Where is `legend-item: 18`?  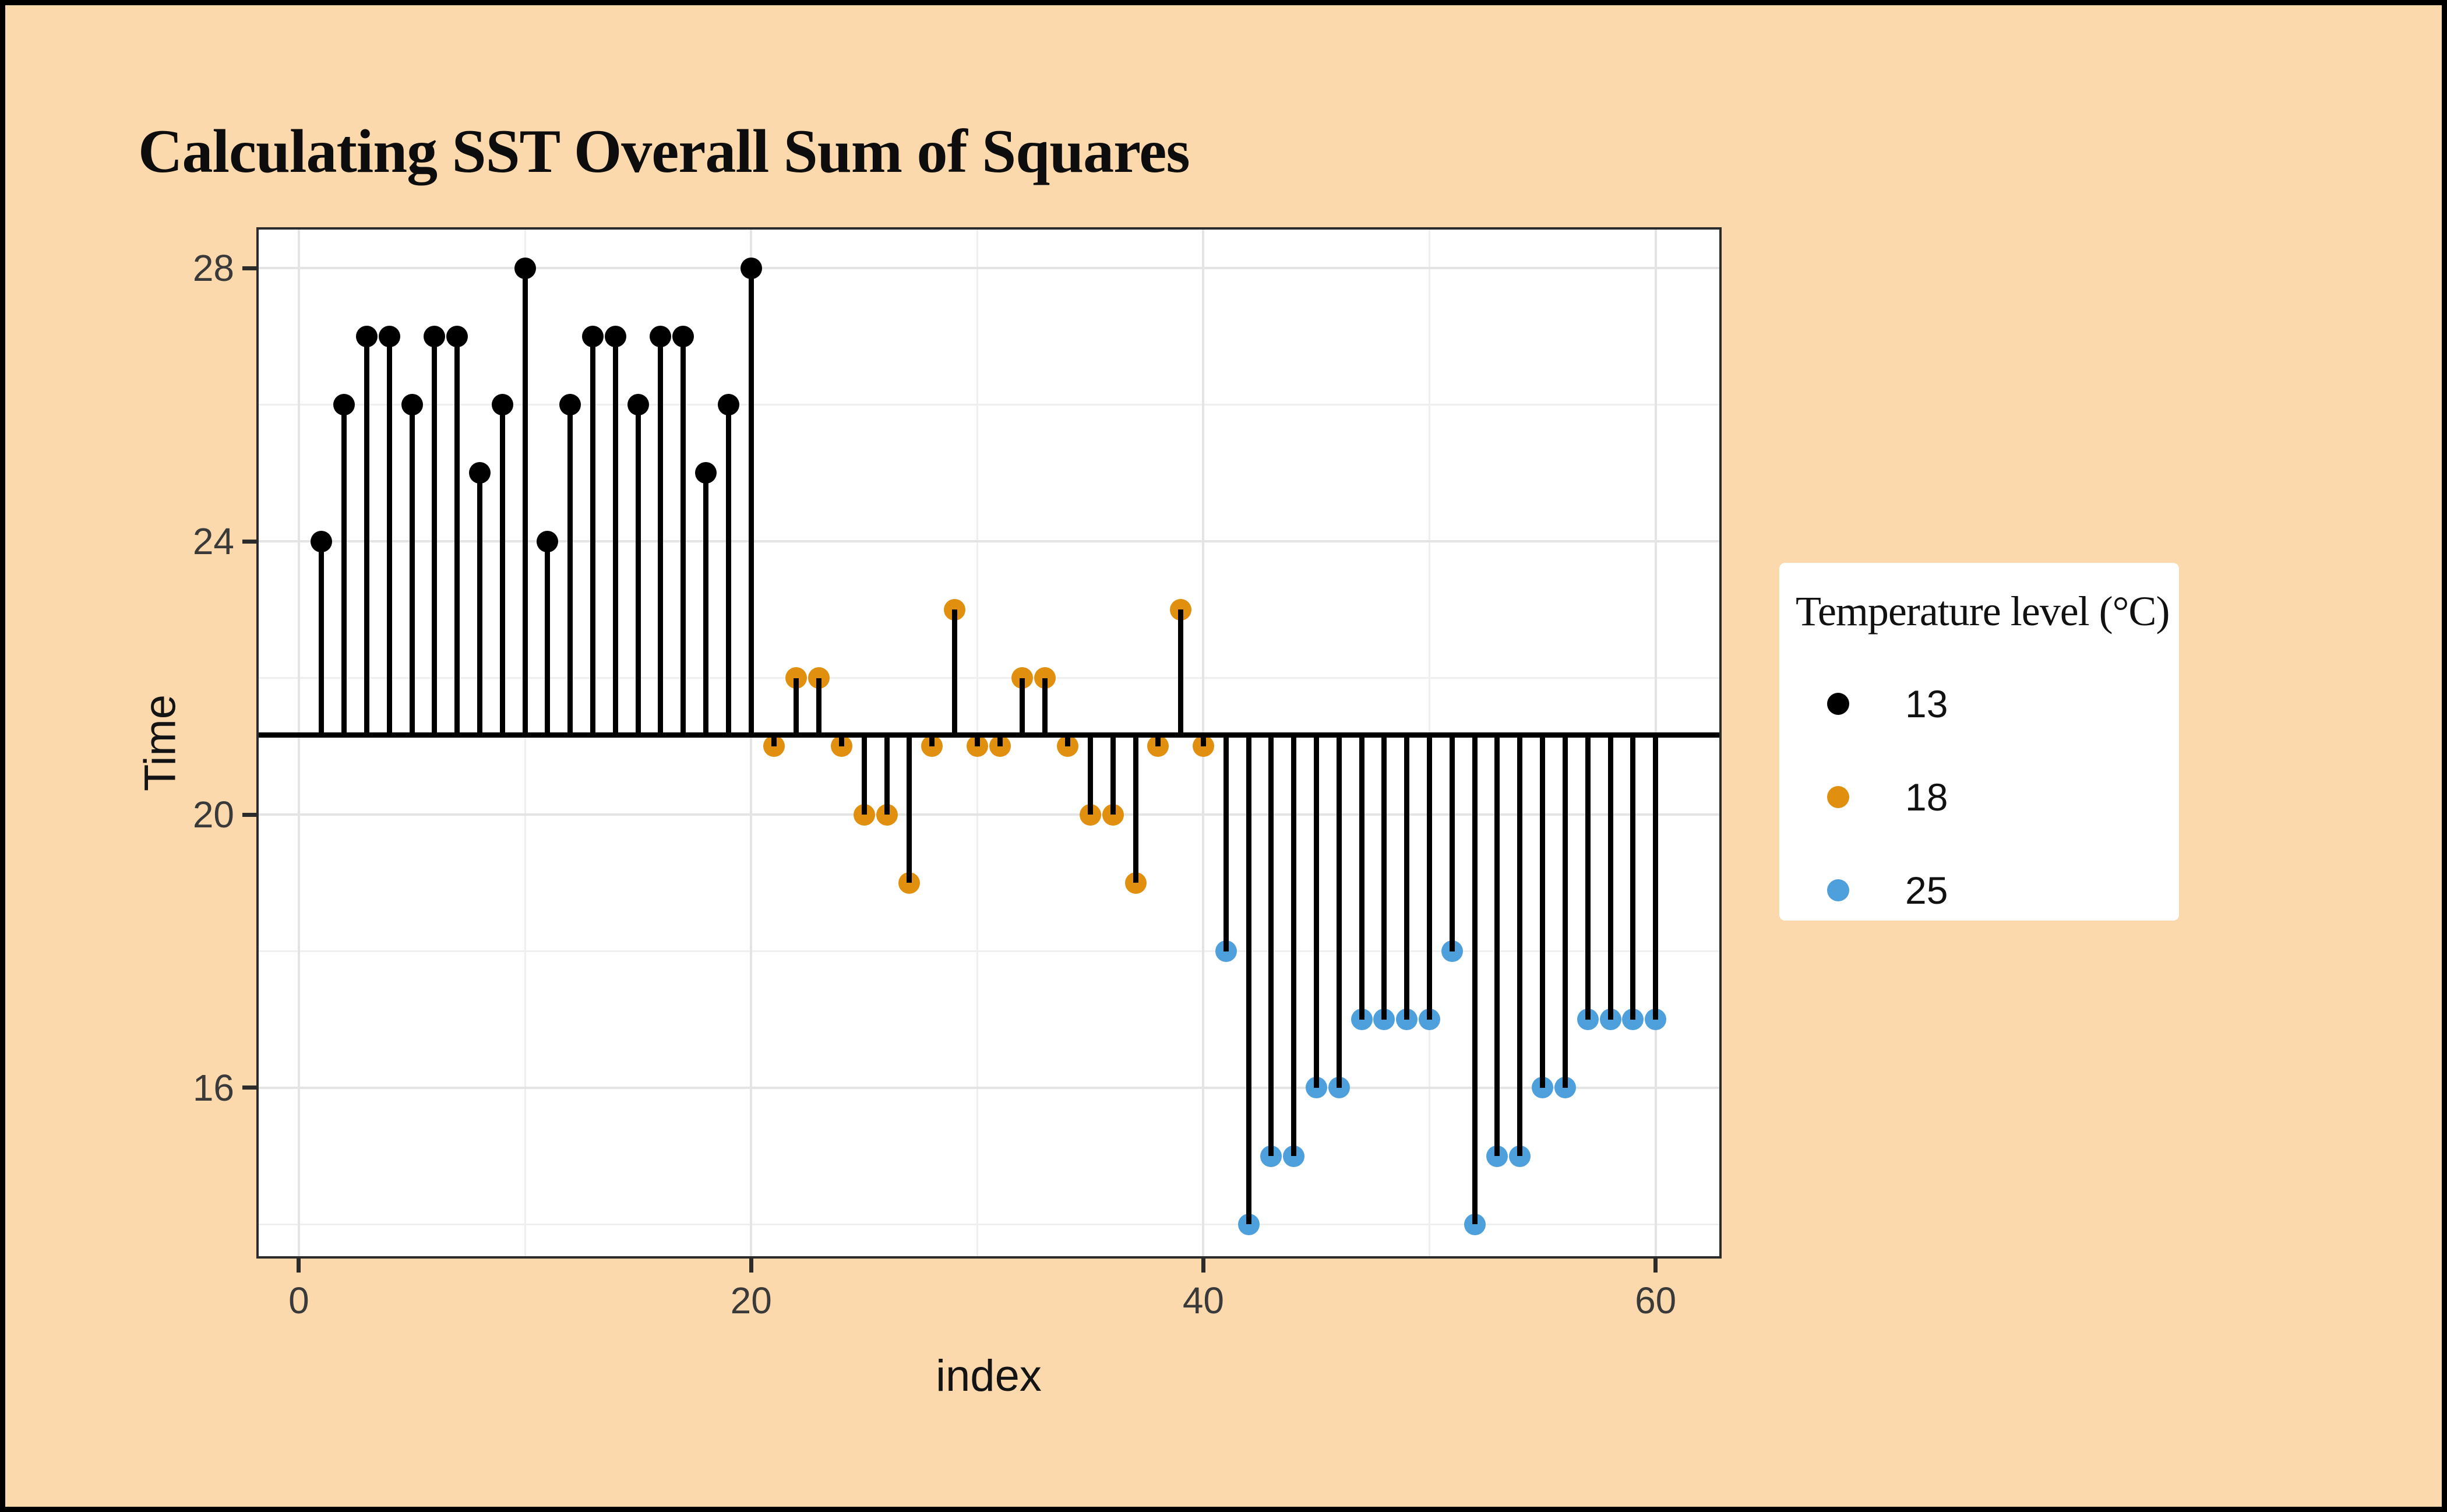 legend-item: 18 is located at coordinates (1887, 797).